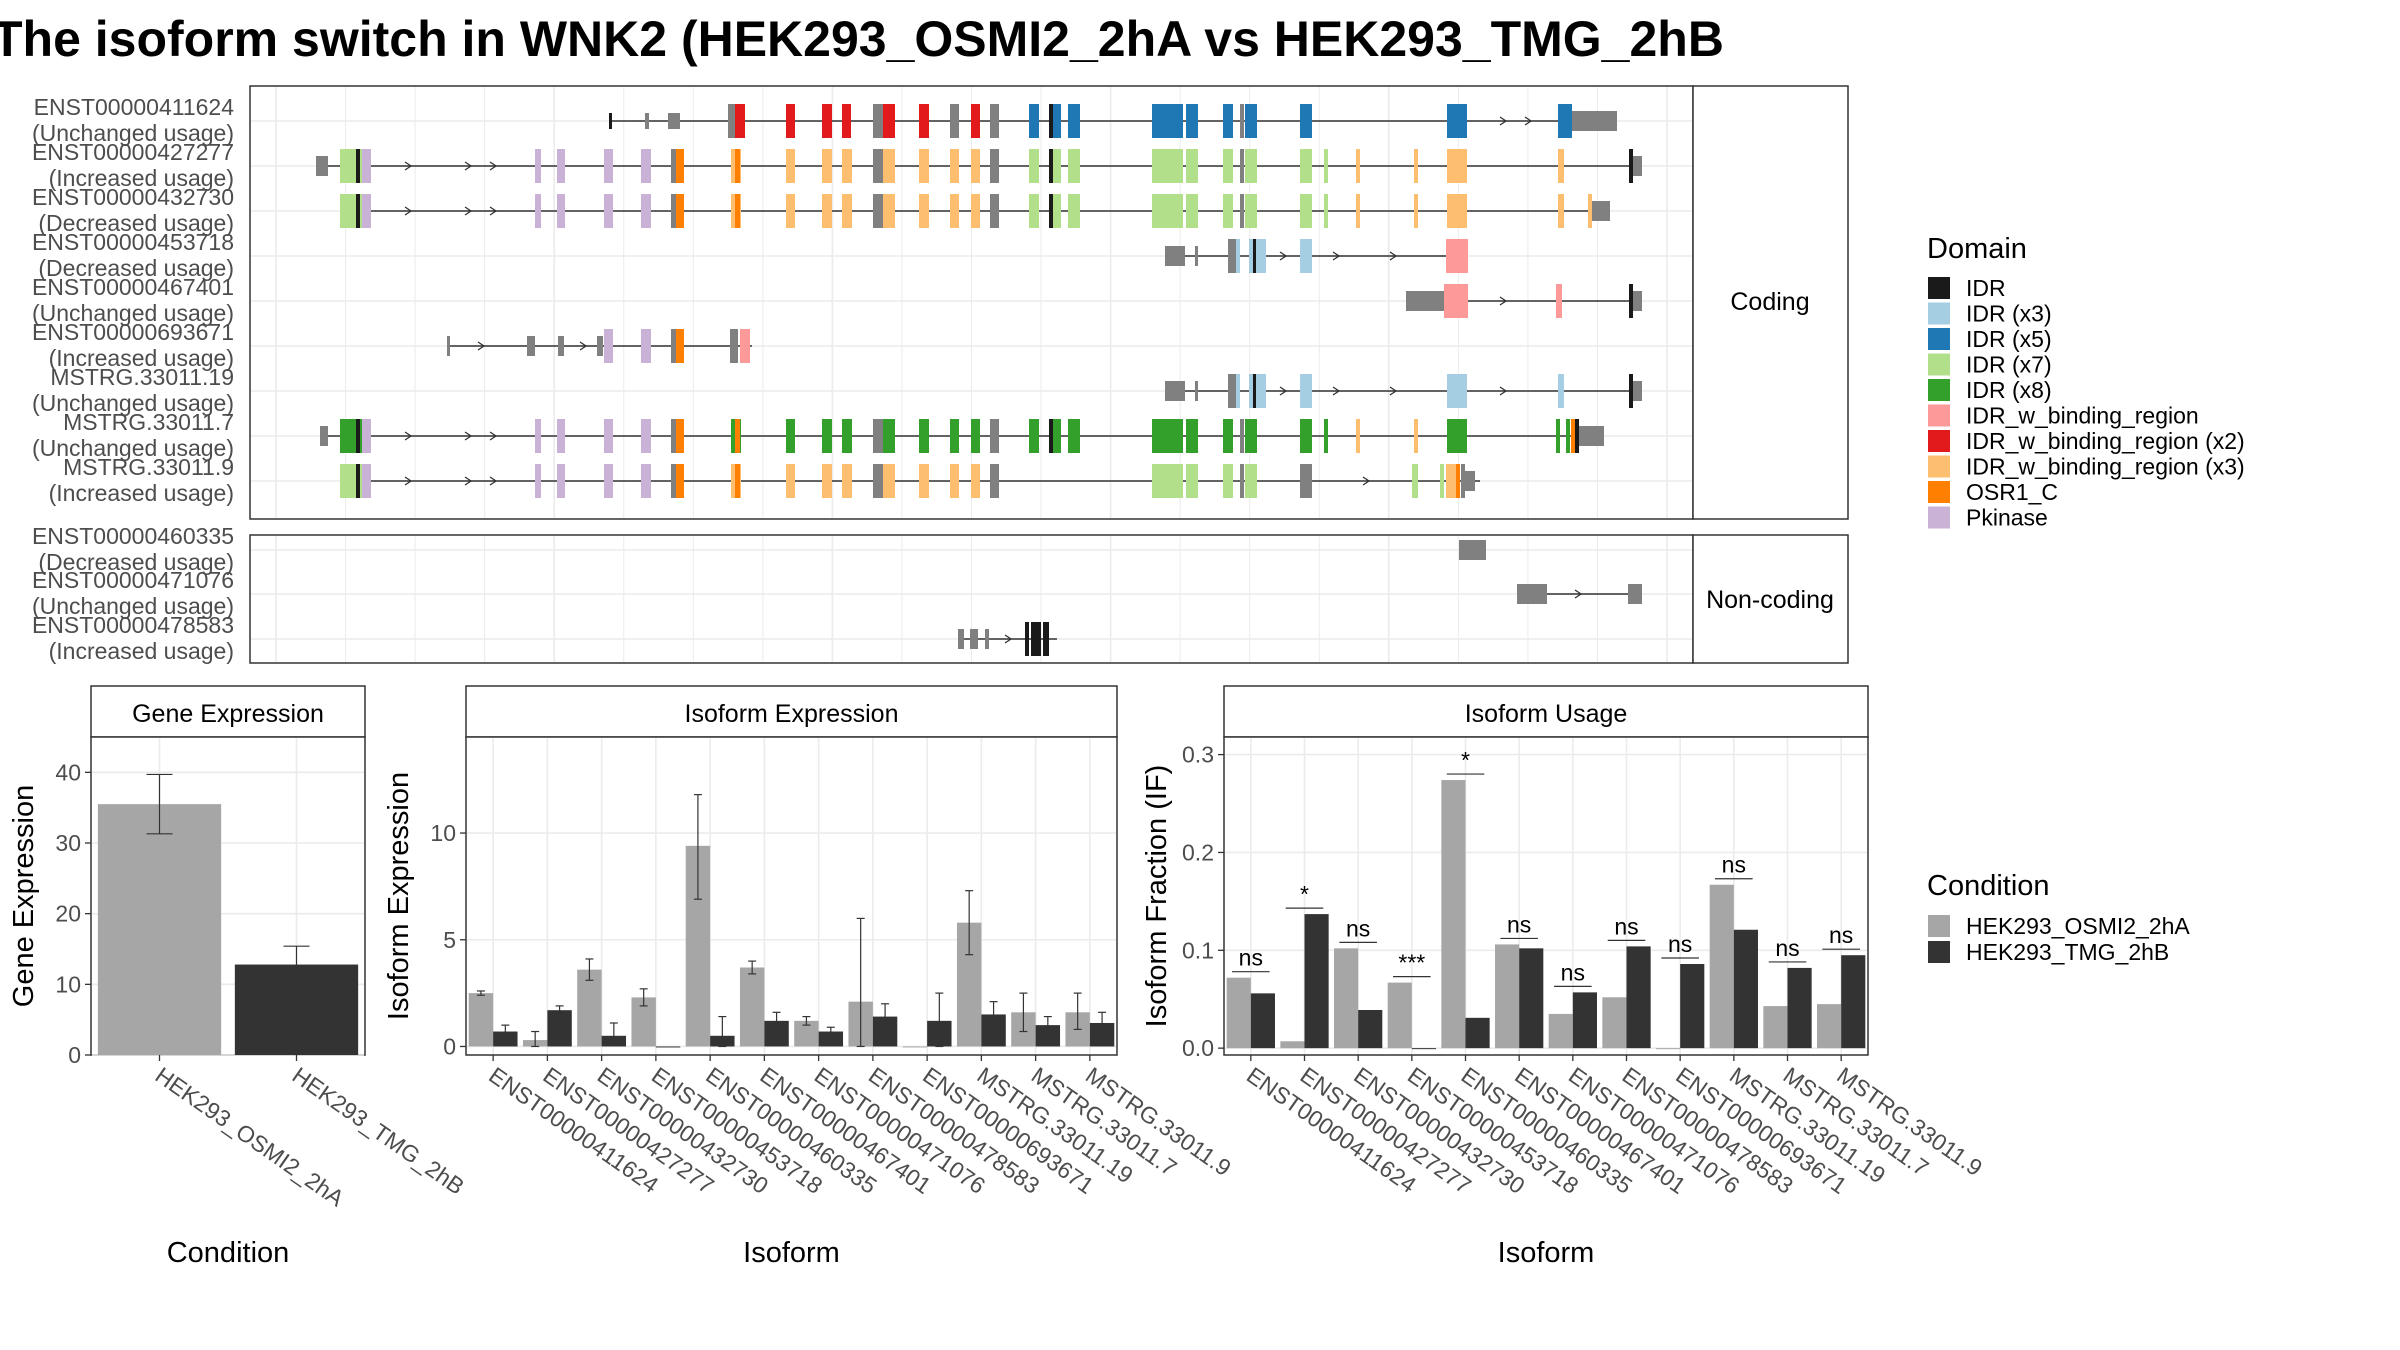 The width and height of the screenshot is (2400, 1350). Describe the element at coordinates (1546, 714) in the screenshot. I see `chart-title: Isoform Usage` at that location.